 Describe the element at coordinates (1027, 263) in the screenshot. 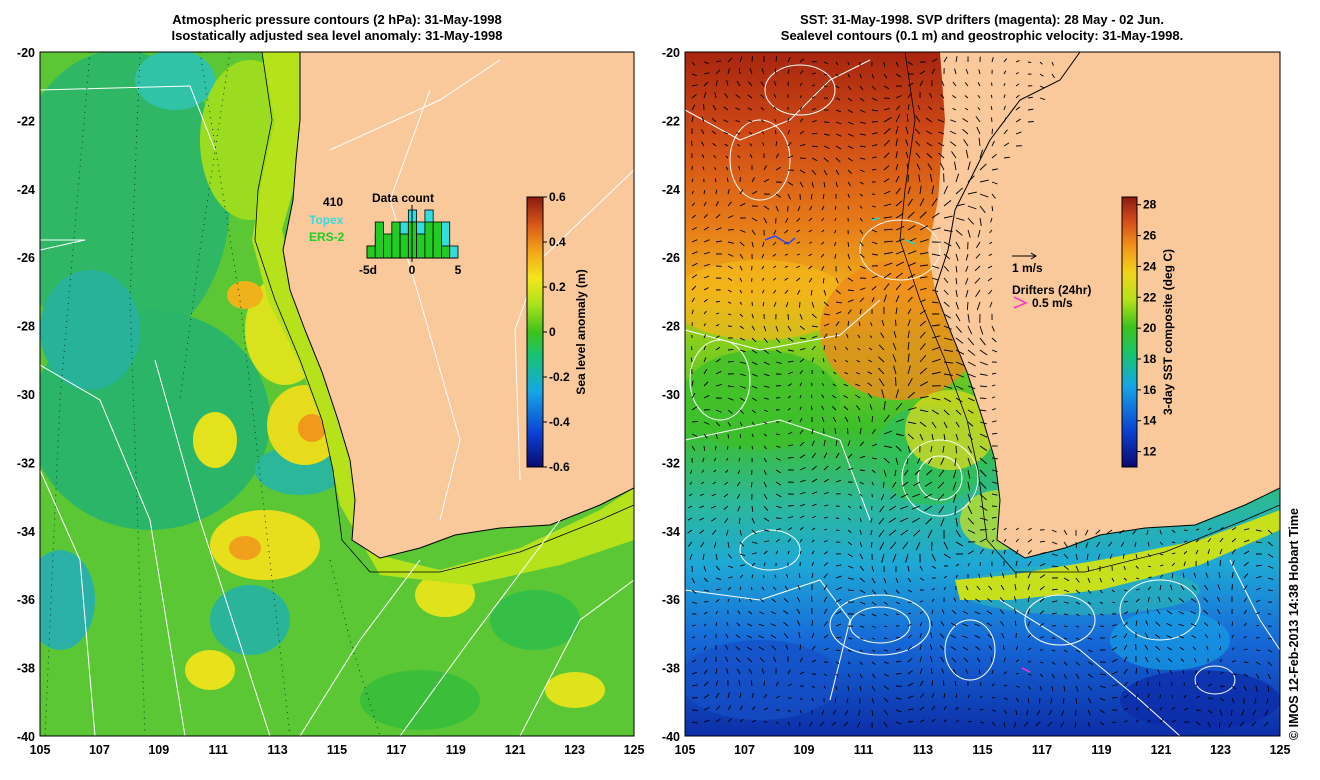

I see `vector-legend: 1 m/s` at that location.